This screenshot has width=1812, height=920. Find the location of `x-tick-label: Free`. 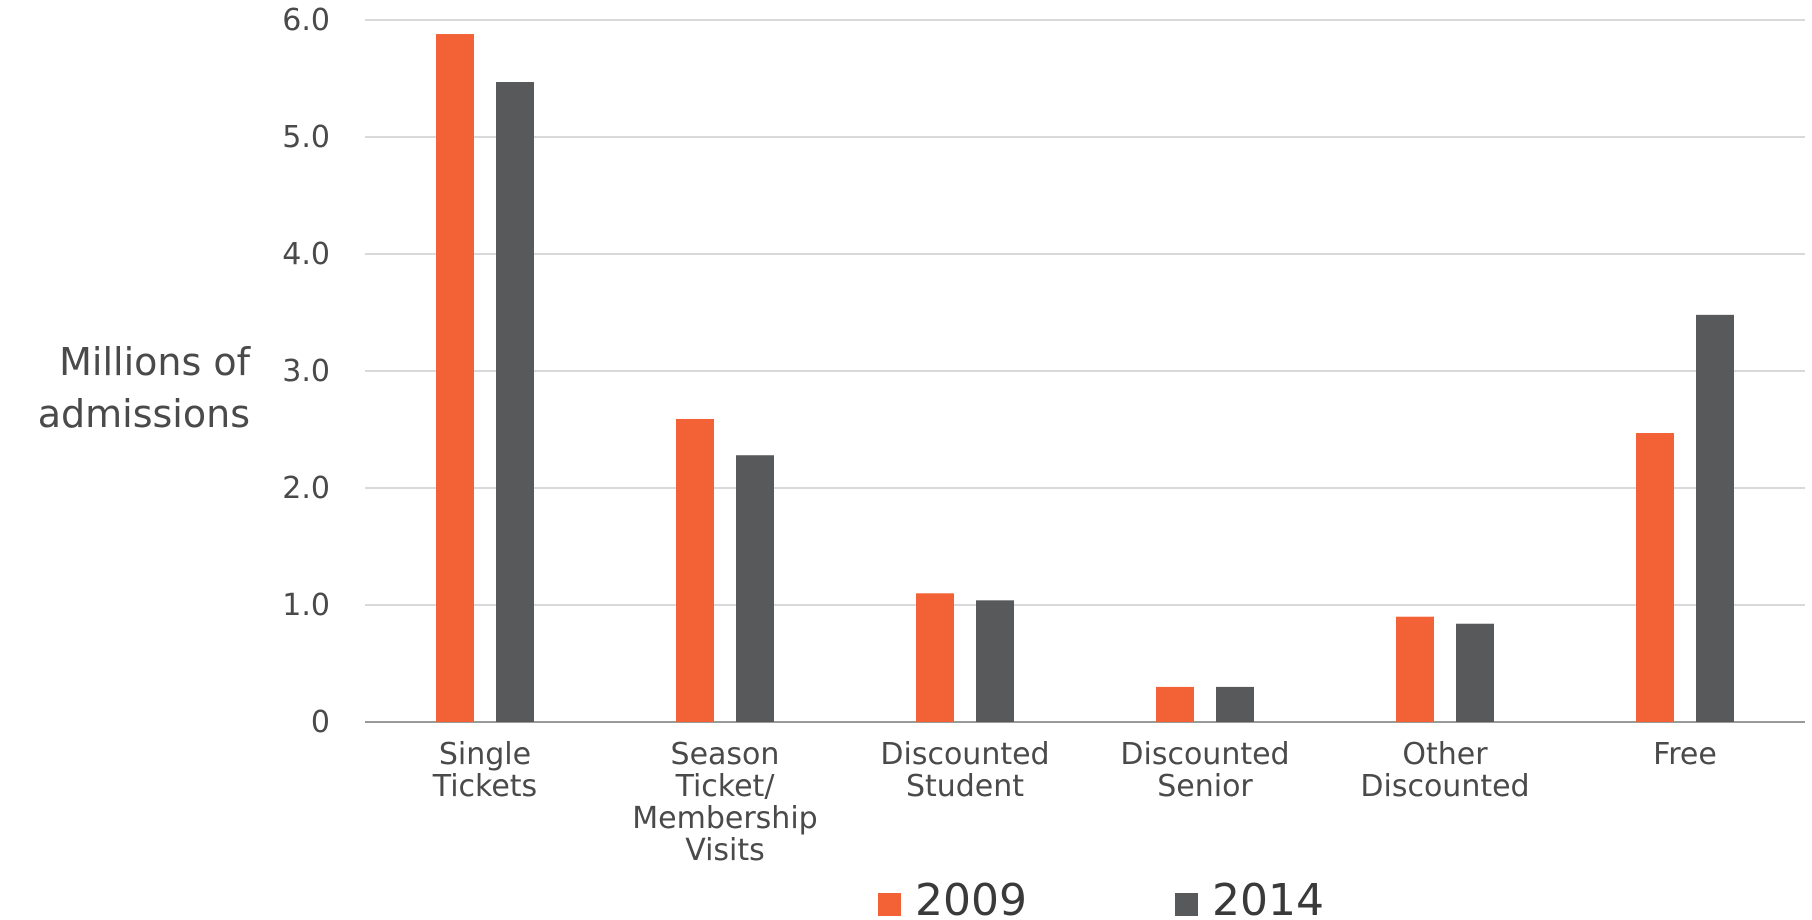

x-tick-label: Free is located at coordinates (1685, 754).